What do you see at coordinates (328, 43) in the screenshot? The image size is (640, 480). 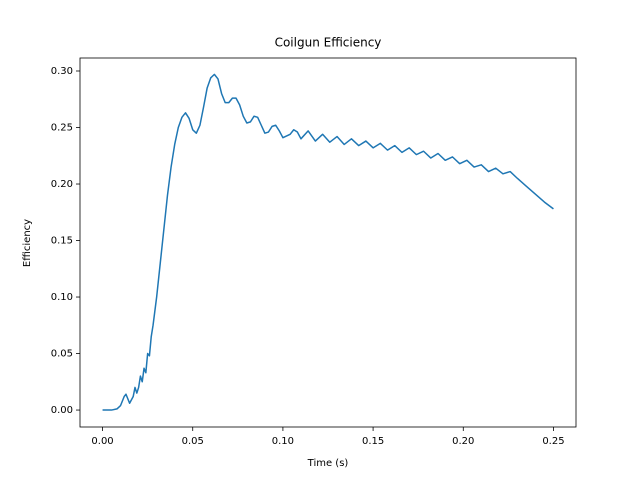 I see `chart-title: Coilgun Efficiency` at bounding box center [328, 43].